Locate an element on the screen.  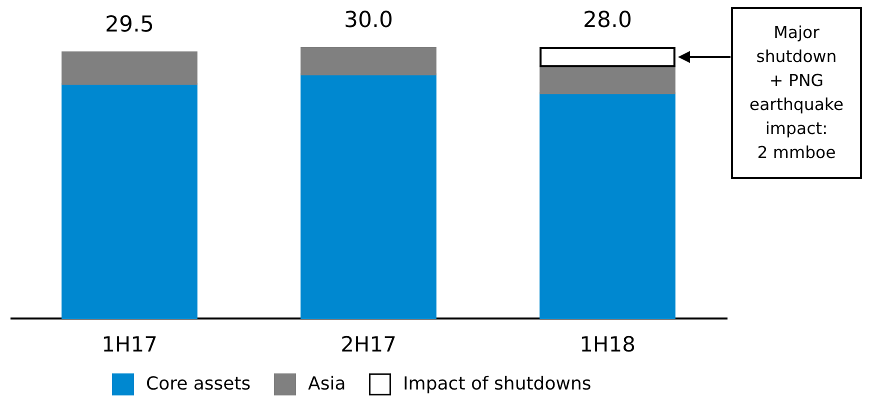
x-tick-label: 1H18 is located at coordinates (608, 344).